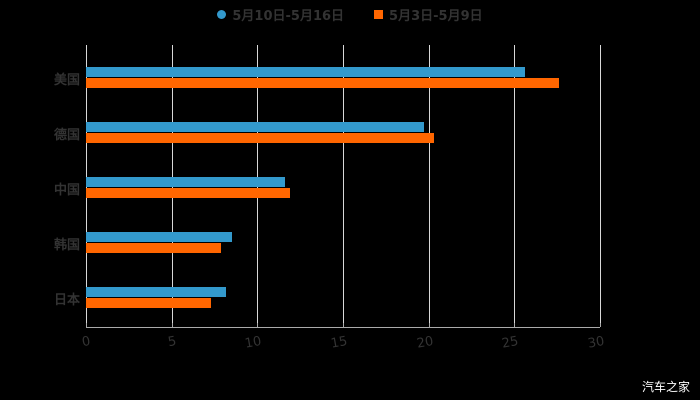 This screenshot has width=700, height=400. I want to click on legend-swatch-square-icon, so click(379, 14).